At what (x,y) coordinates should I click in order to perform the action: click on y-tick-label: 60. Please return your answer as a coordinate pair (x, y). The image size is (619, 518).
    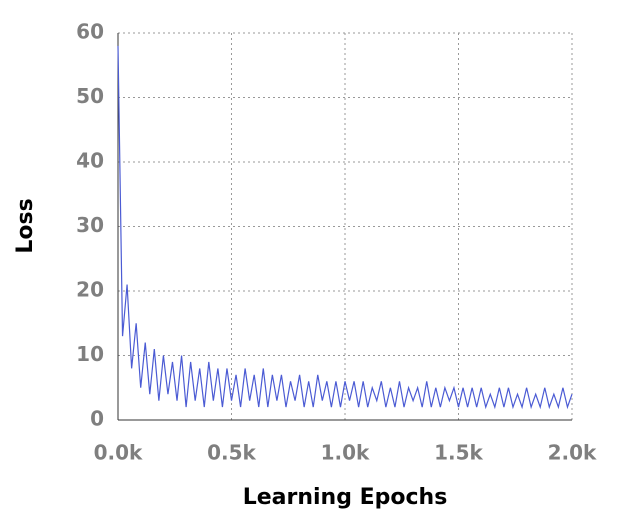
    Looking at the image, I should click on (90, 32).